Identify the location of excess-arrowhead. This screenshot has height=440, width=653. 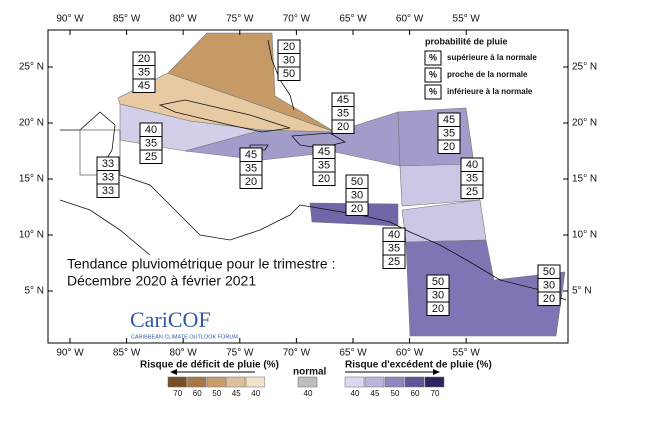
(436, 372).